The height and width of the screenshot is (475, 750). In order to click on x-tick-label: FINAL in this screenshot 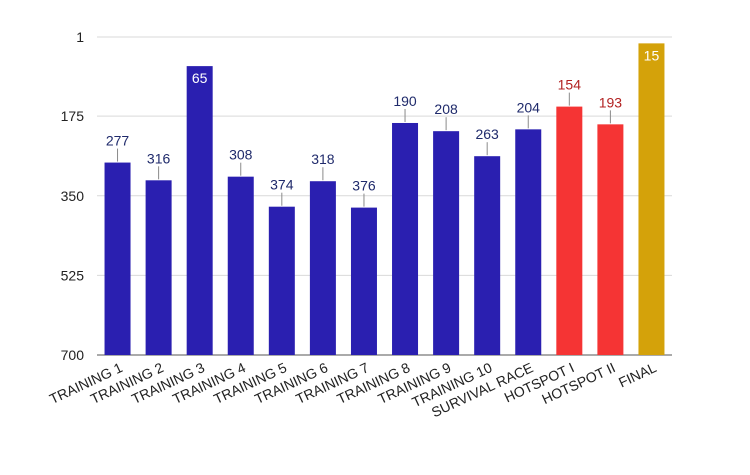, I will do `click(637, 374)`.